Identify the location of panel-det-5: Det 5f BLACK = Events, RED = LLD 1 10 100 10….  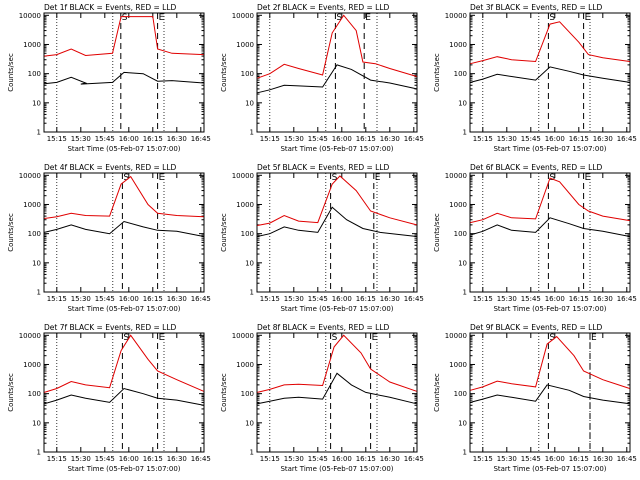
(322, 238).